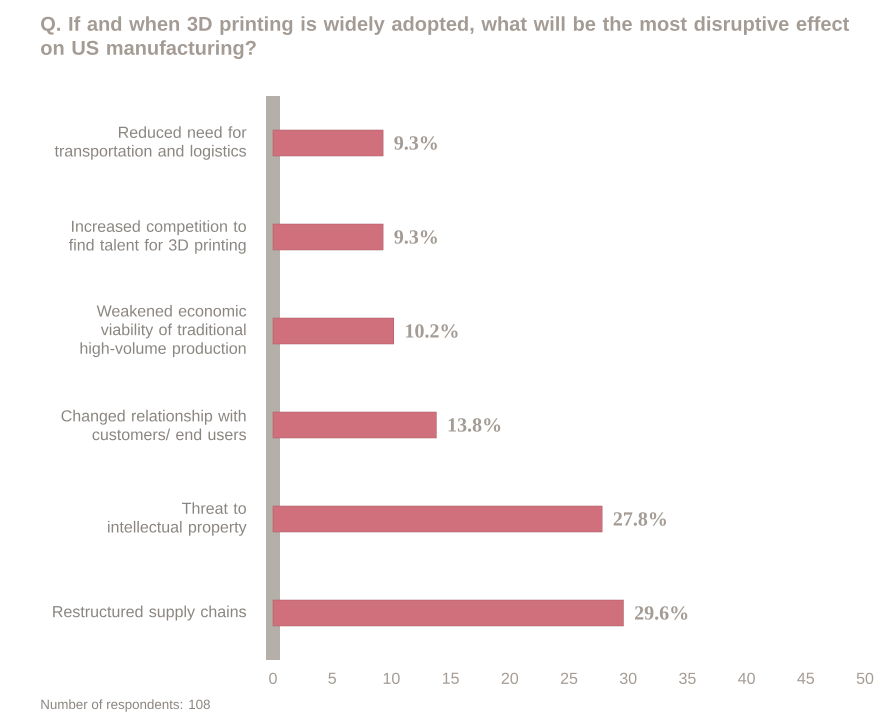 This screenshot has width=882, height=720. Describe the element at coordinates (273, 678) in the screenshot. I see `x-tick-label: 0` at that location.